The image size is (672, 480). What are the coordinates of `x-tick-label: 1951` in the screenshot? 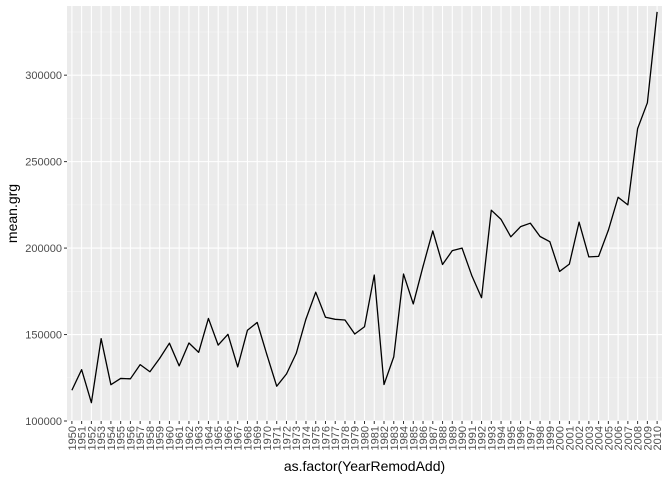 It's located at (83, 438).